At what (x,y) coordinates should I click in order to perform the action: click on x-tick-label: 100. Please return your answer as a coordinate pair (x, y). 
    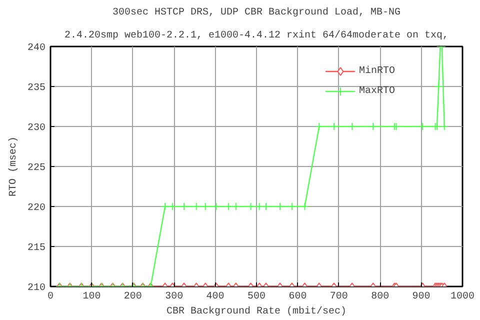
    Looking at the image, I should click on (91, 297).